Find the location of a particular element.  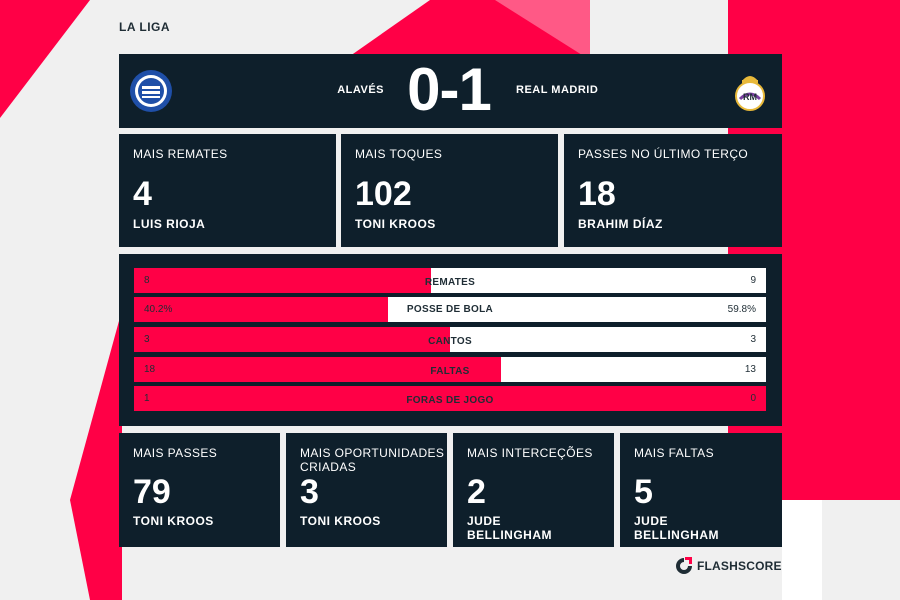

stat-card-final-third-passes: PASSES NO ÚLTIMO TERÇO 18 BRAHIM DÍAZ is located at coordinates (673, 190).